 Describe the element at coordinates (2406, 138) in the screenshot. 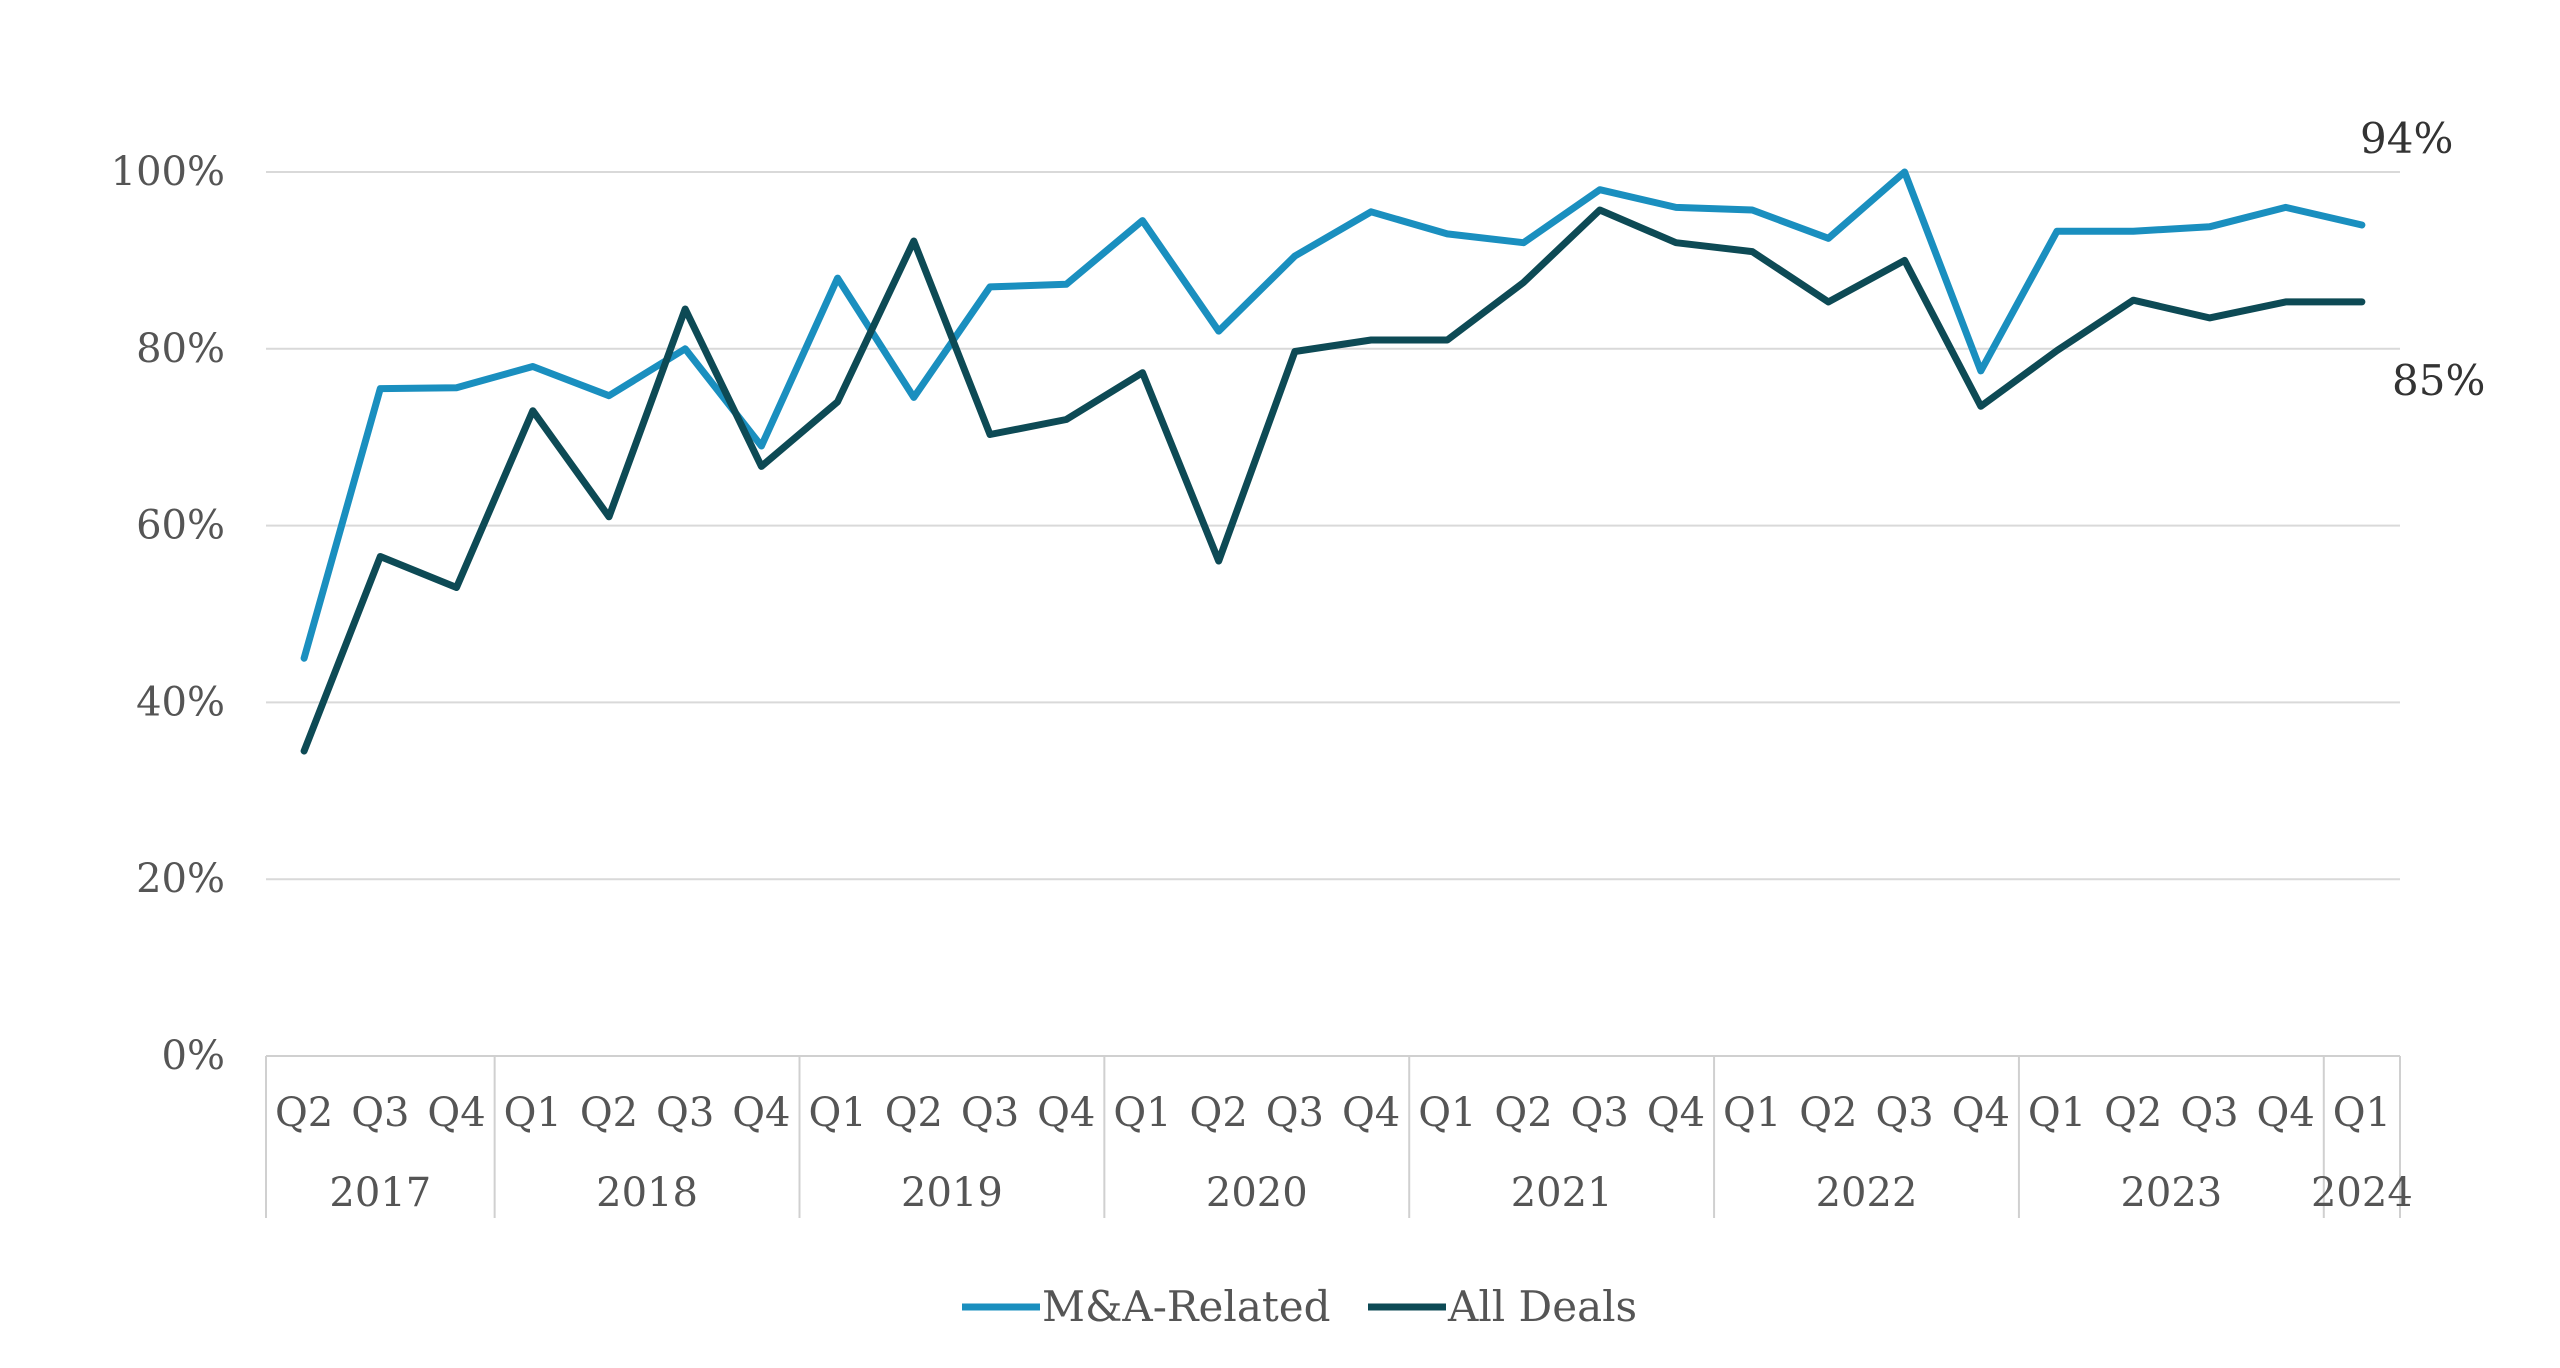

I see `end-label-ma-related: 94%` at that location.